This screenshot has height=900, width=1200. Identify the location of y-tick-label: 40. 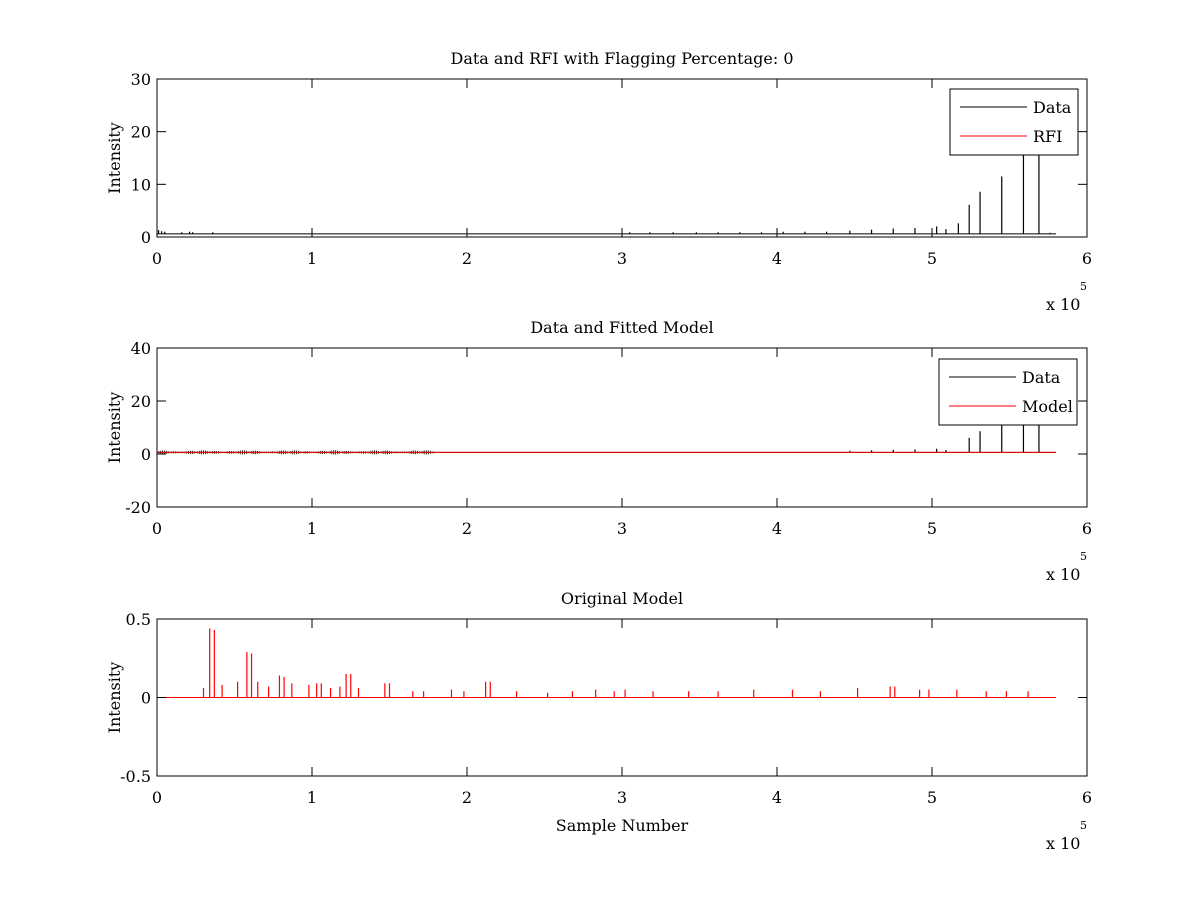
(141, 348).